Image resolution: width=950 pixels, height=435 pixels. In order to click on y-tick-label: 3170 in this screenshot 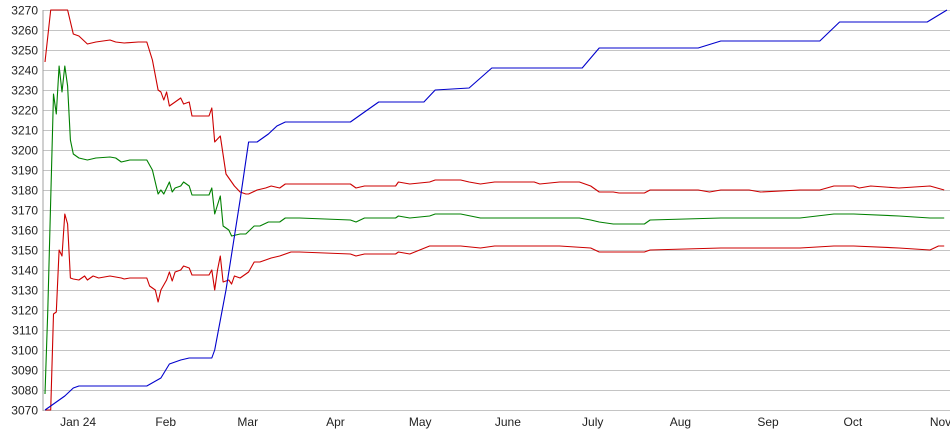, I will do `click(24, 211)`.